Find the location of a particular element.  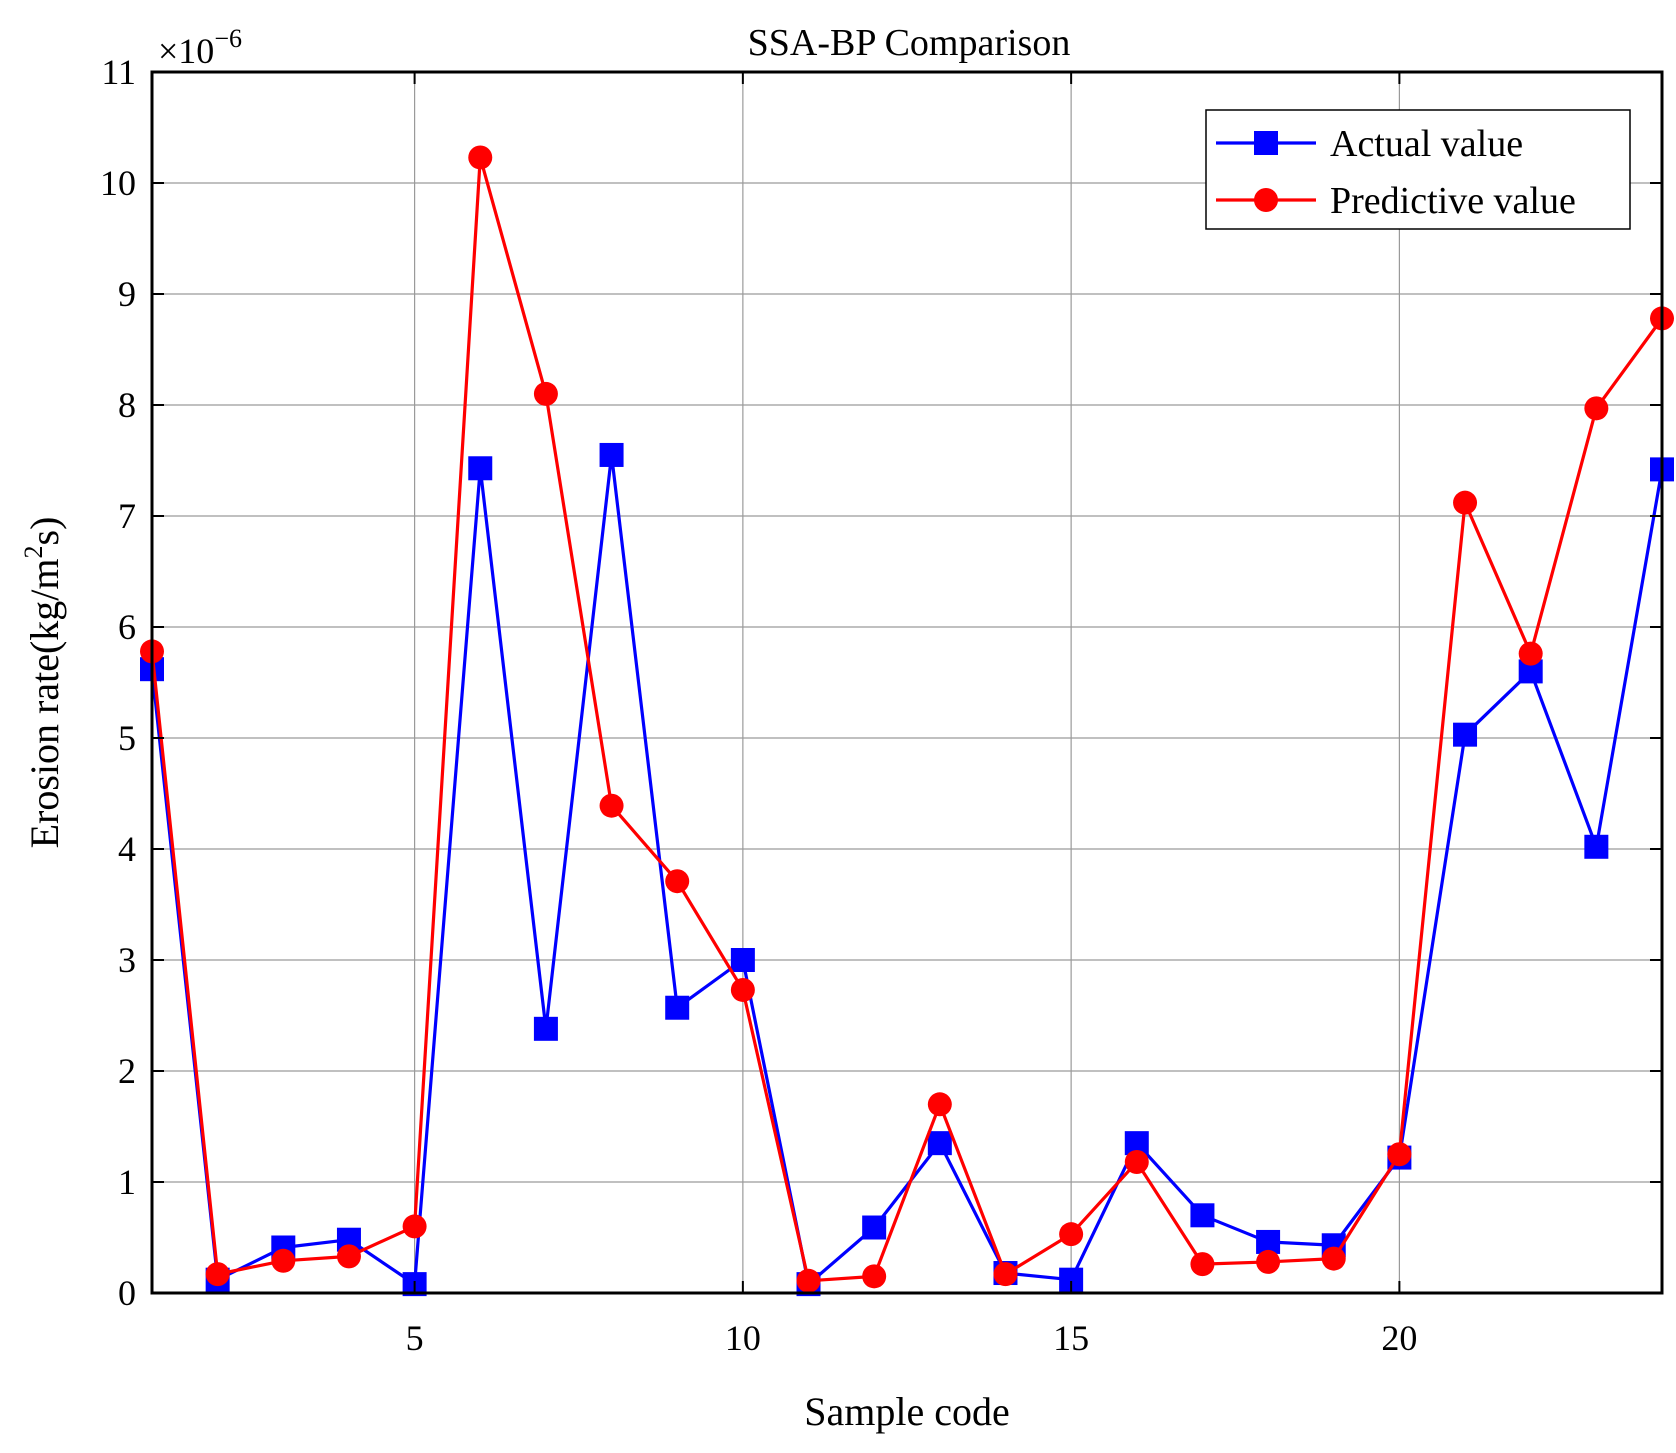

y-tick-label: 8 is located at coordinates (127, 405).